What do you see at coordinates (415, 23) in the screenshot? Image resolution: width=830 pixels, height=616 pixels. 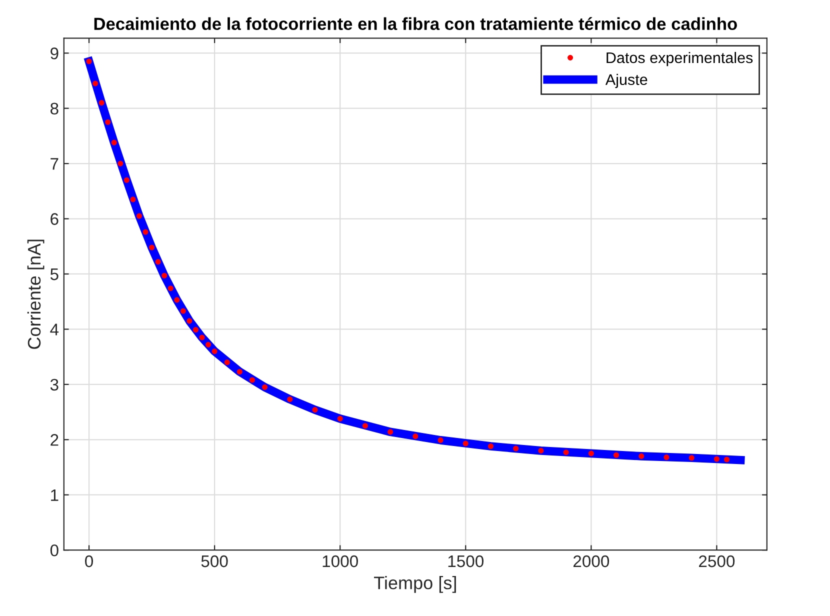 I see `chart-title: Decaimiento de la fotocorriente en la fibra con tratamiente térmico de cadinho` at bounding box center [415, 23].